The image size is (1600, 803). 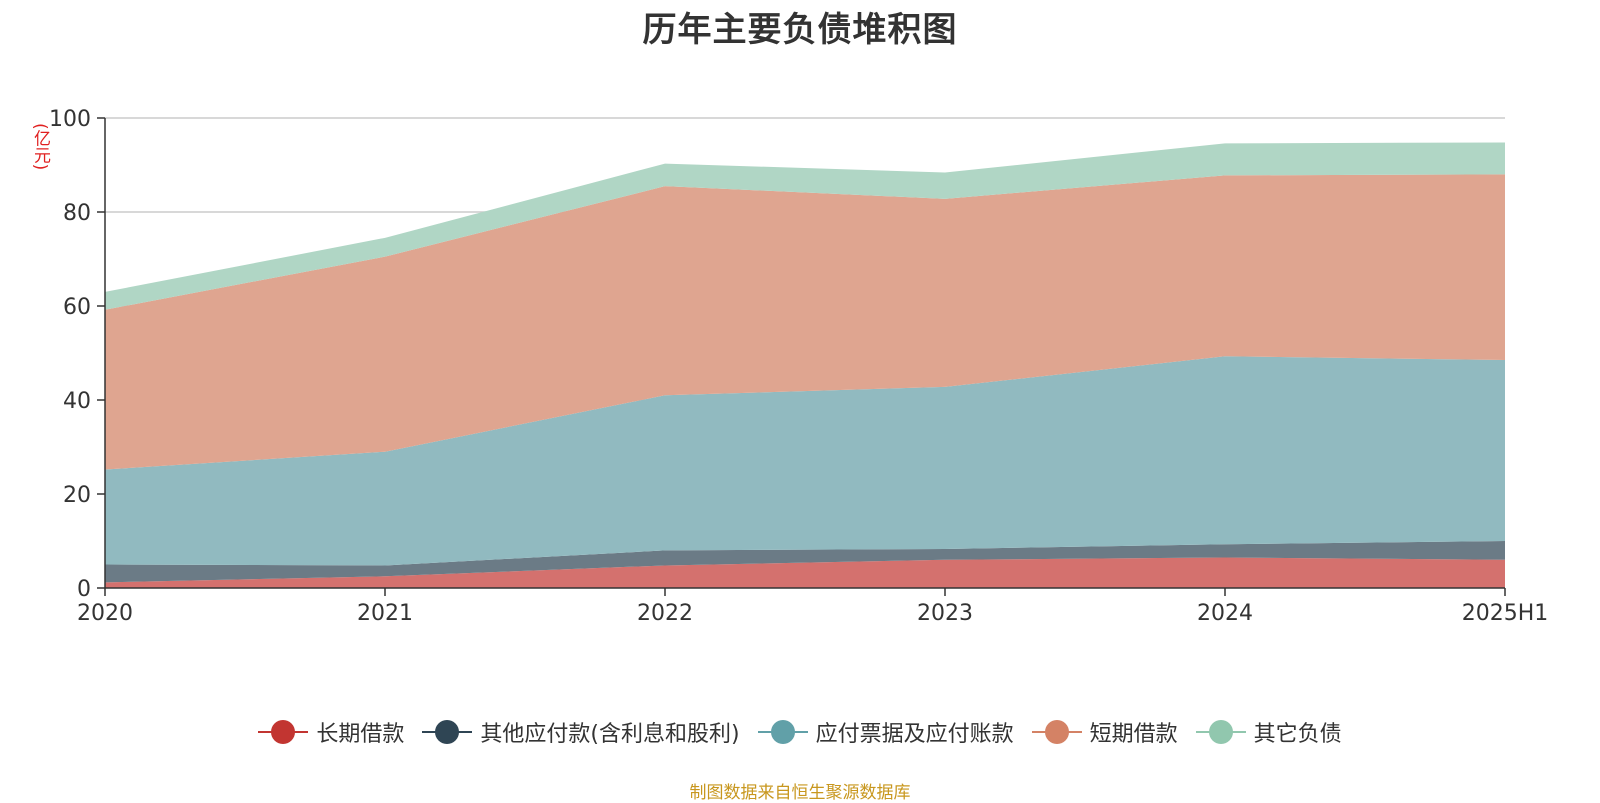 I want to click on legend-label: 其它负债, so click(x=1297, y=734).